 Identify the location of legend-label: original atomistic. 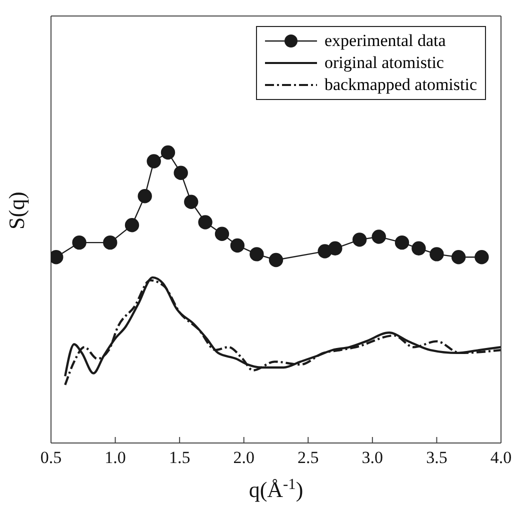
(384, 63).